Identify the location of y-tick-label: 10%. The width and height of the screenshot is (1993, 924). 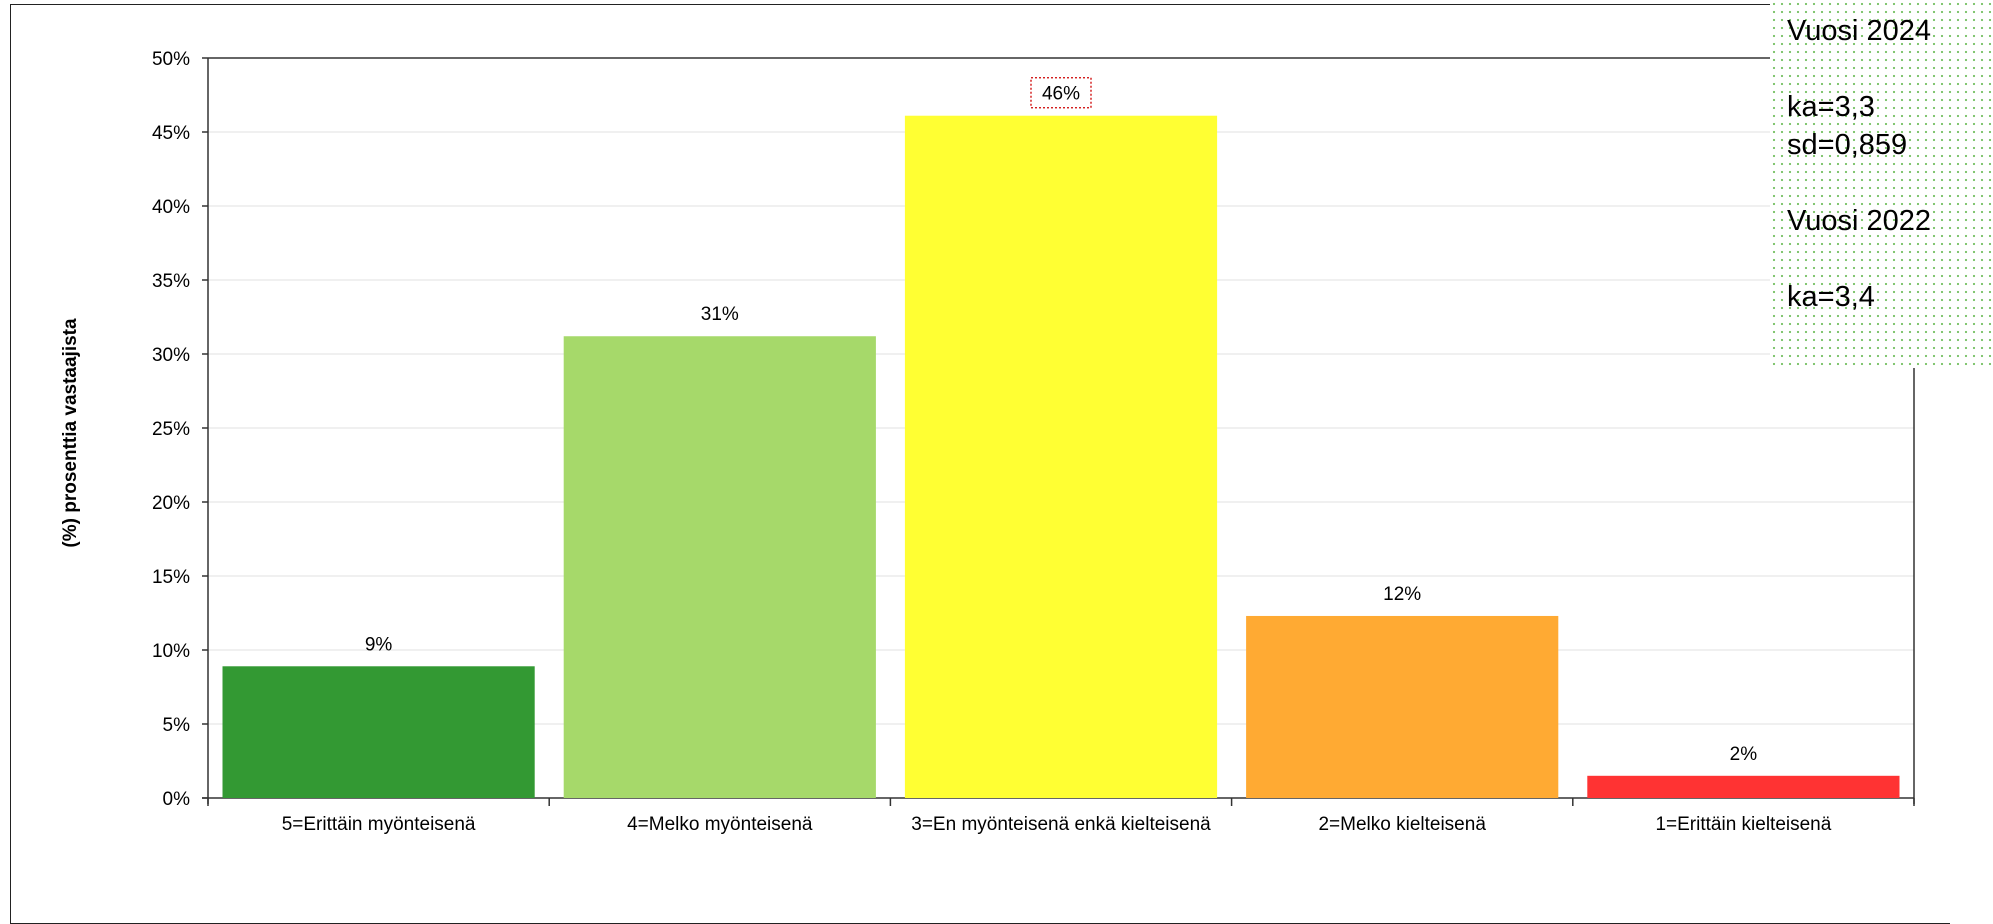
(171, 651).